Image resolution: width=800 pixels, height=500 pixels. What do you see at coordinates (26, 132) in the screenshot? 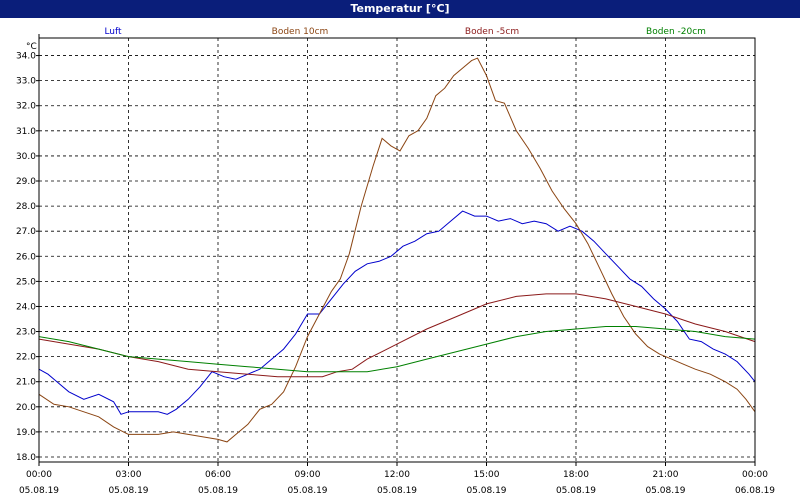
I see `y-tick-label: 31.0` at bounding box center [26, 132].